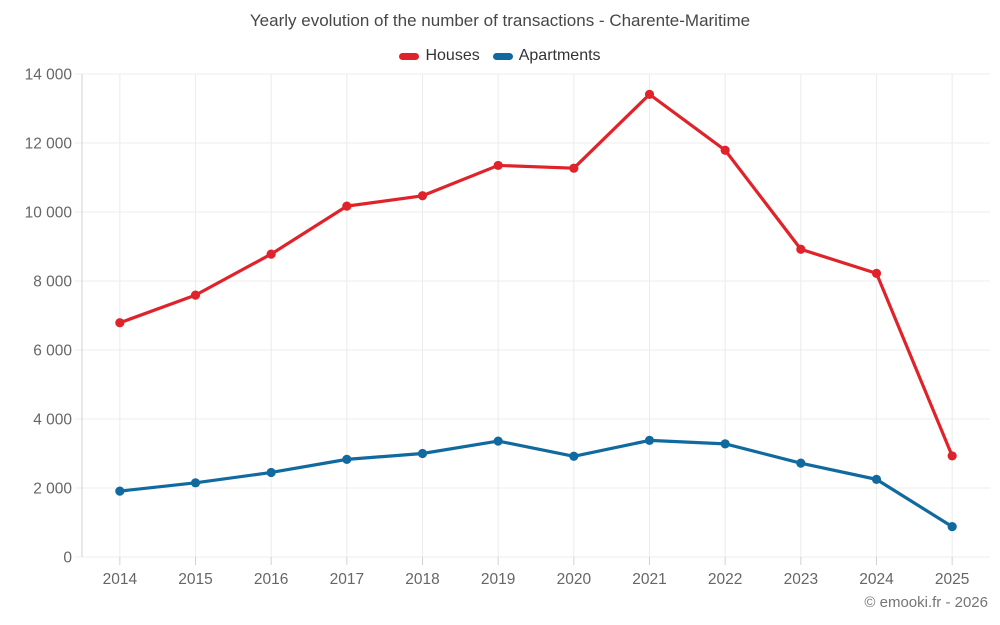 The height and width of the screenshot is (625, 1000). What do you see at coordinates (49, 75) in the screenshot?
I see `y-axis-label: 14 000` at bounding box center [49, 75].